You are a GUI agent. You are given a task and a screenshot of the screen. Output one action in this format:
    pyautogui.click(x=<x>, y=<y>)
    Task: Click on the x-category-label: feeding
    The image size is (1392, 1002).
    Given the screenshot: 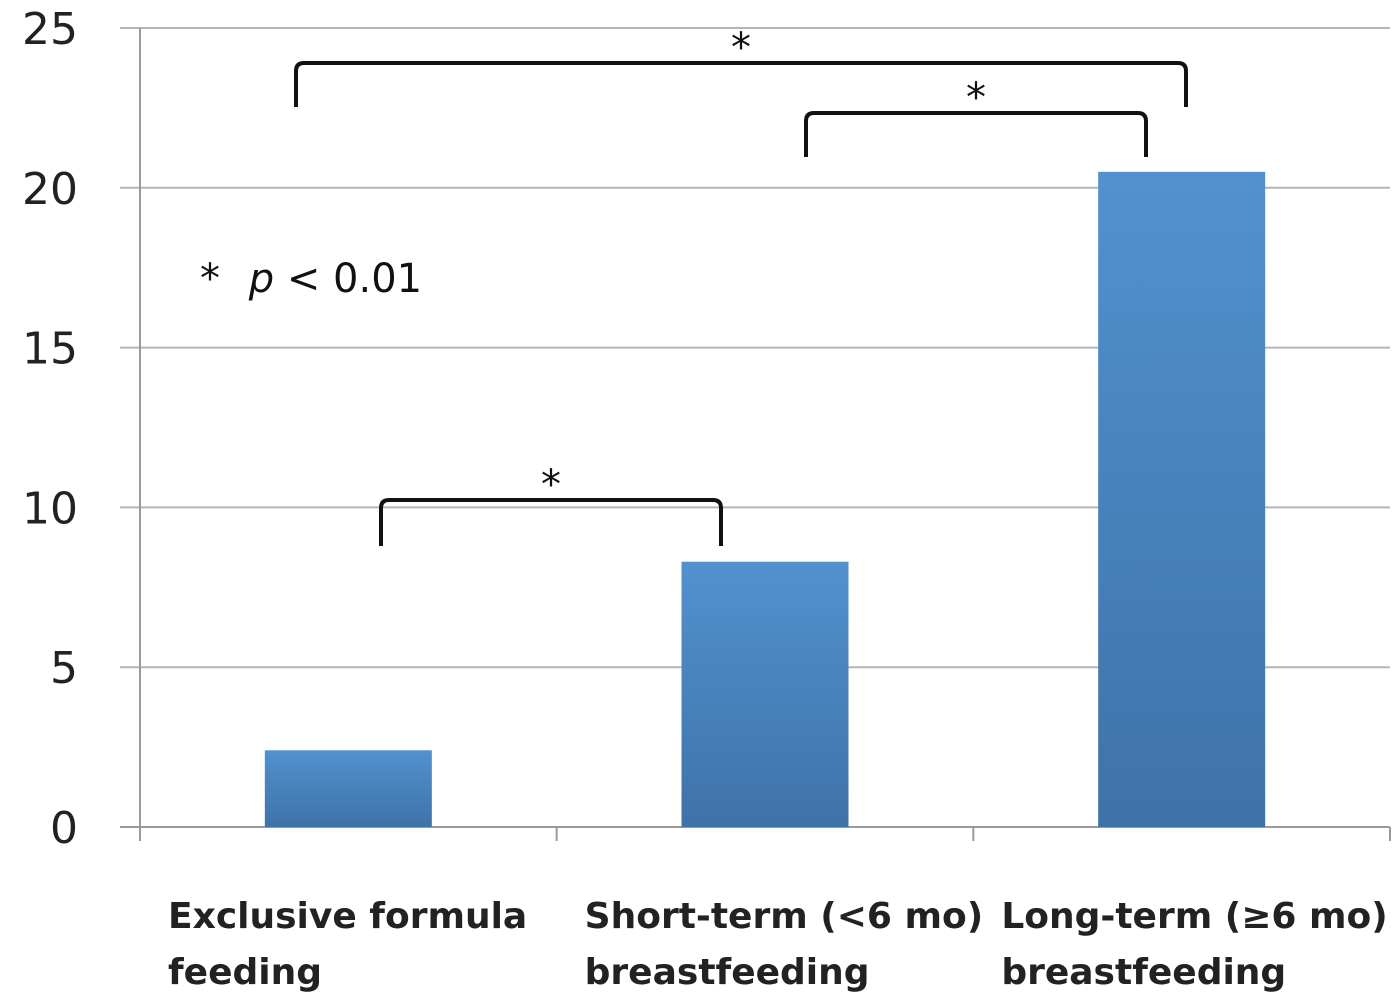 What is the action you would take?
    pyautogui.click(x=245, y=972)
    